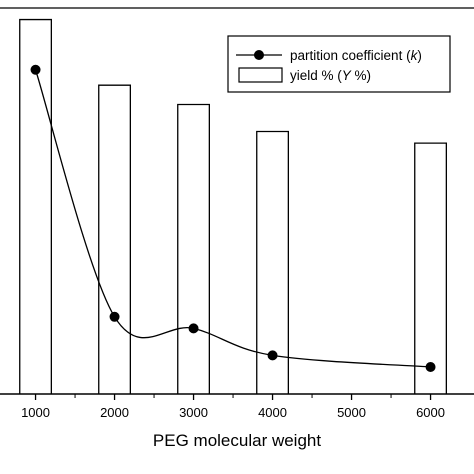  What do you see at coordinates (356, 55) in the screenshot?
I see `legend-label-partition-coefficient: partition coefficient (k)` at bounding box center [356, 55].